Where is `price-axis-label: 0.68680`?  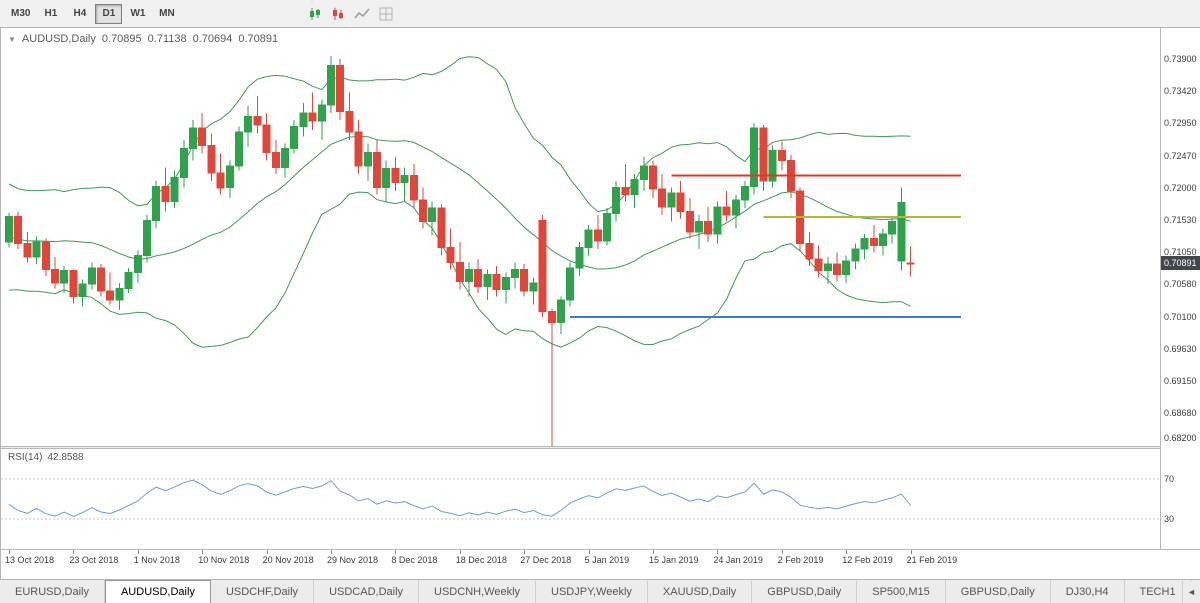
price-axis-label: 0.68680 is located at coordinates (1180, 413).